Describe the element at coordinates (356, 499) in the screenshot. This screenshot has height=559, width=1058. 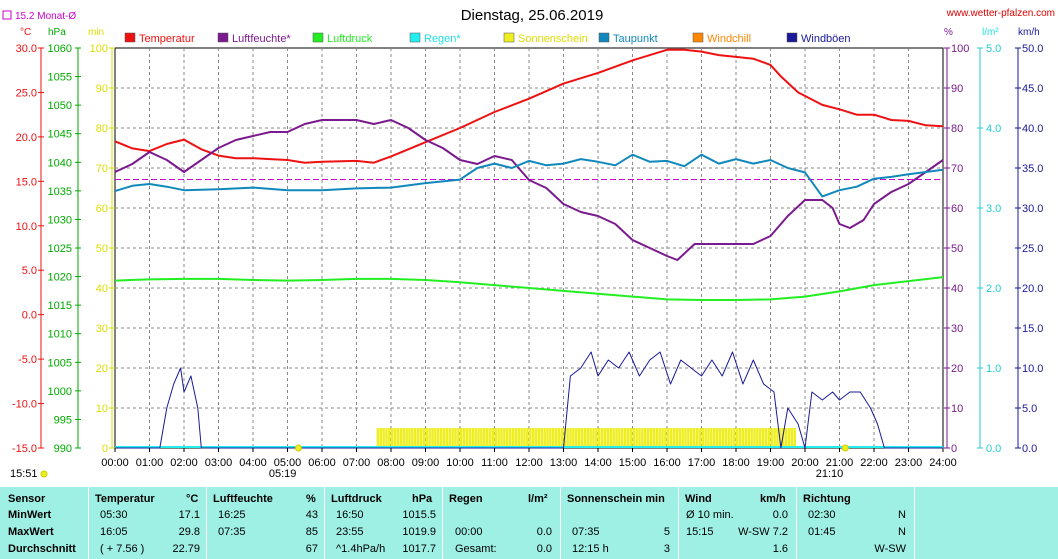
I see `header-luftdruck: Luftdruck` at that location.